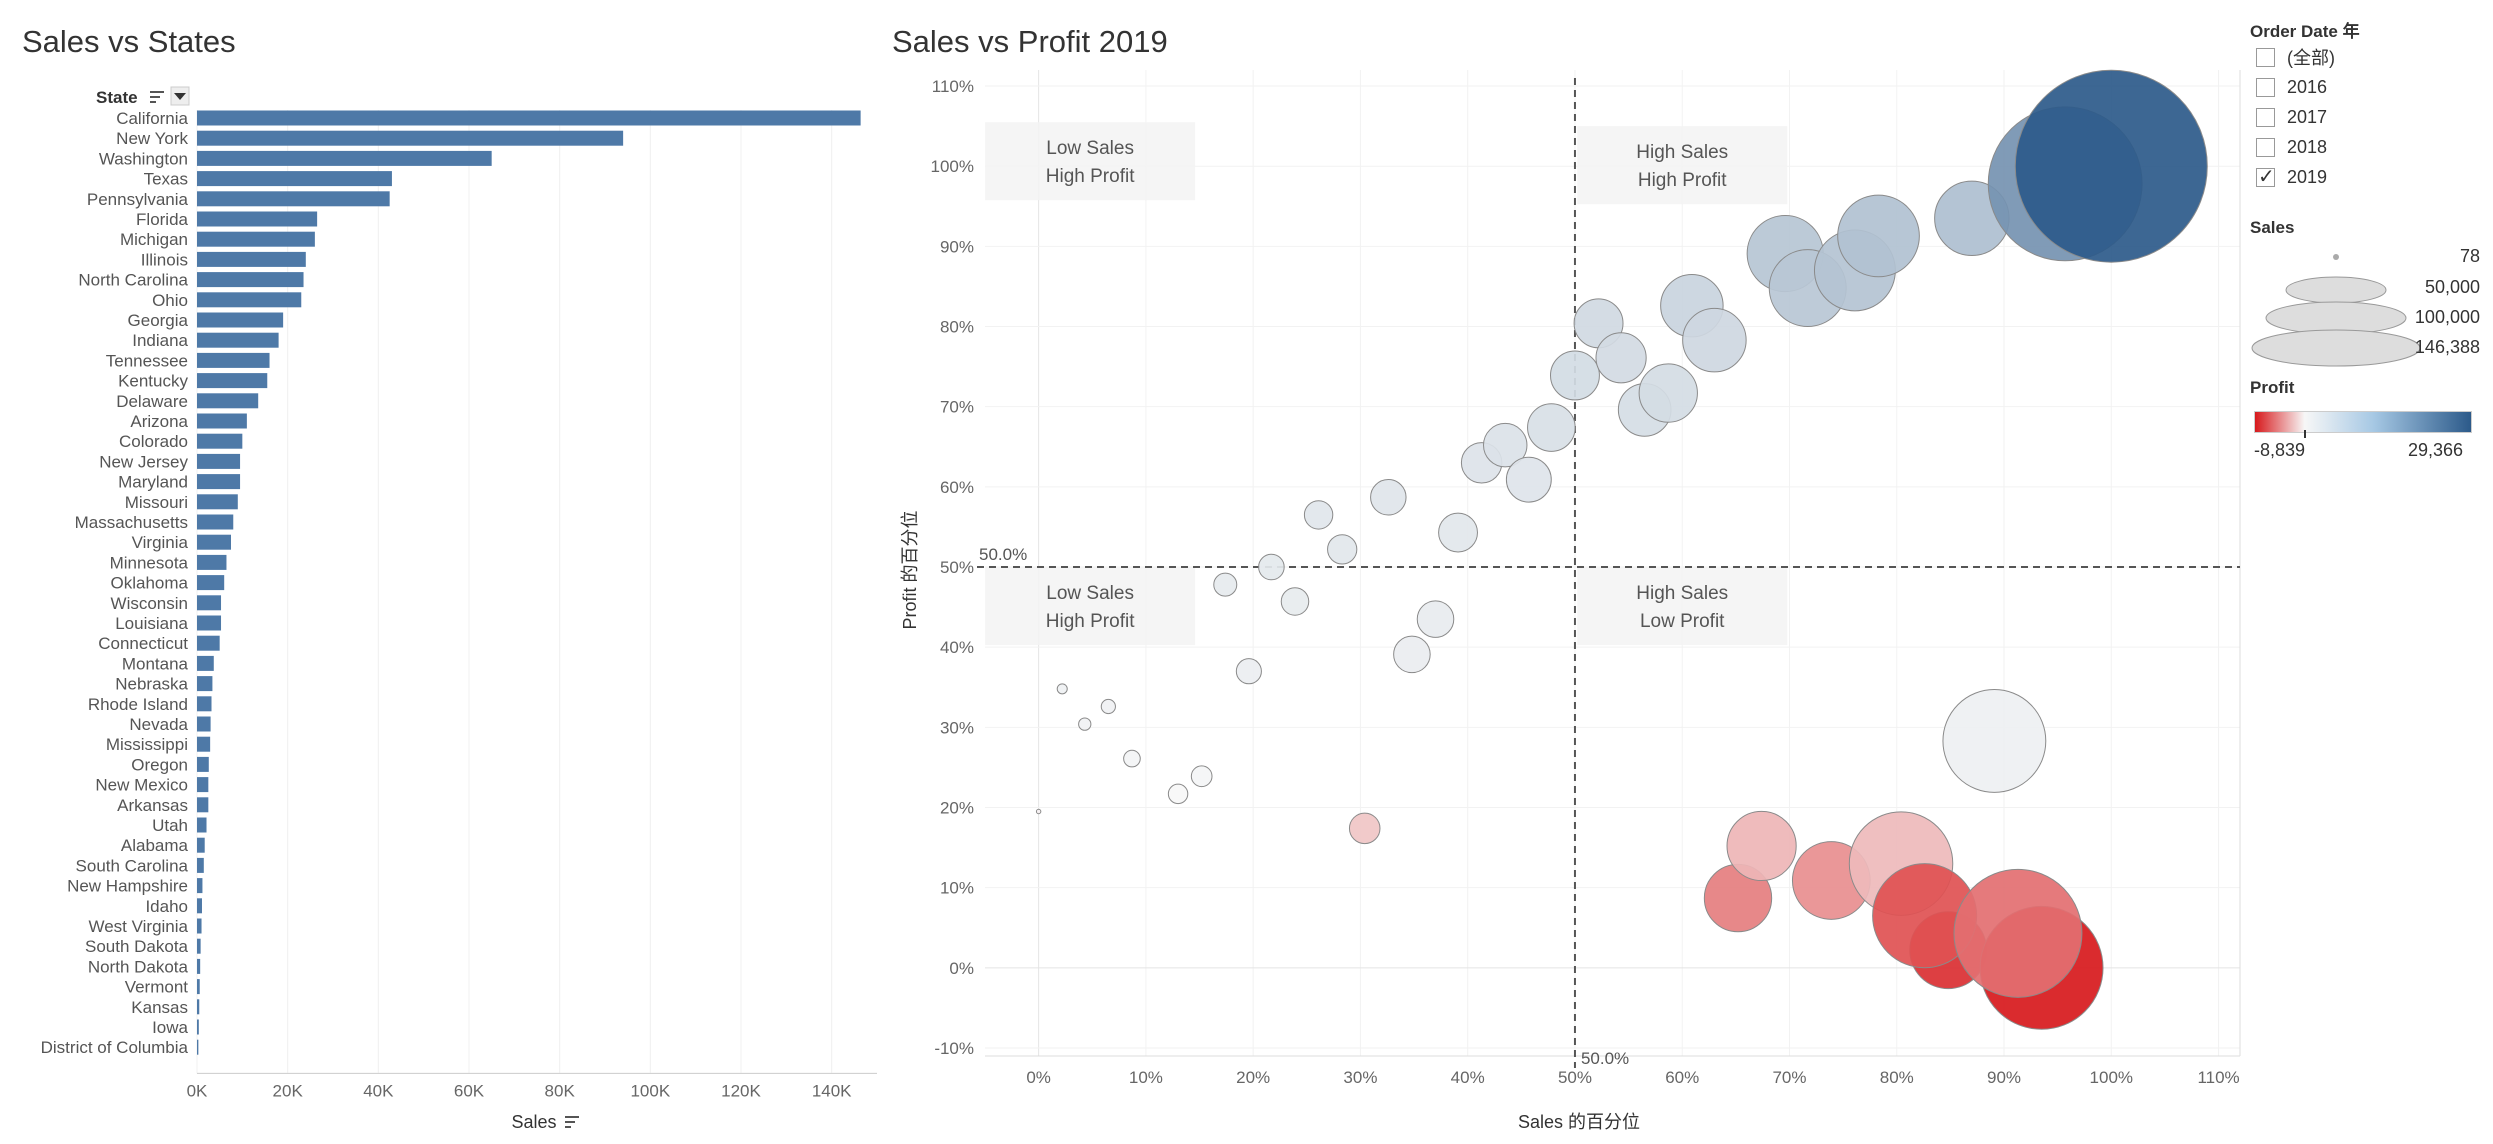 This screenshot has width=2493, height=1144. Describe the element at coordinates (2291, 147) in the screenshot. I see `year-filter-option: 2018` at that location.